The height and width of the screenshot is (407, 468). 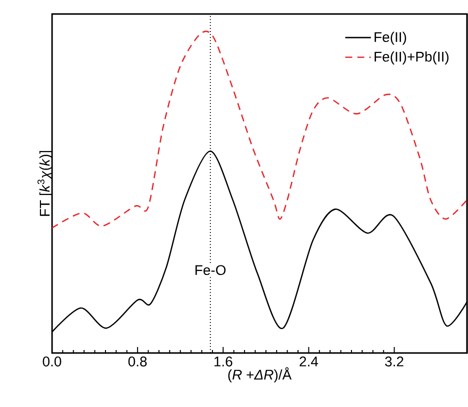 What do you see at coordinates (260, 374) in the screenshot?
I see `x-axis-title: (R +ΔR)/Å` at bounding box center [260, 374].